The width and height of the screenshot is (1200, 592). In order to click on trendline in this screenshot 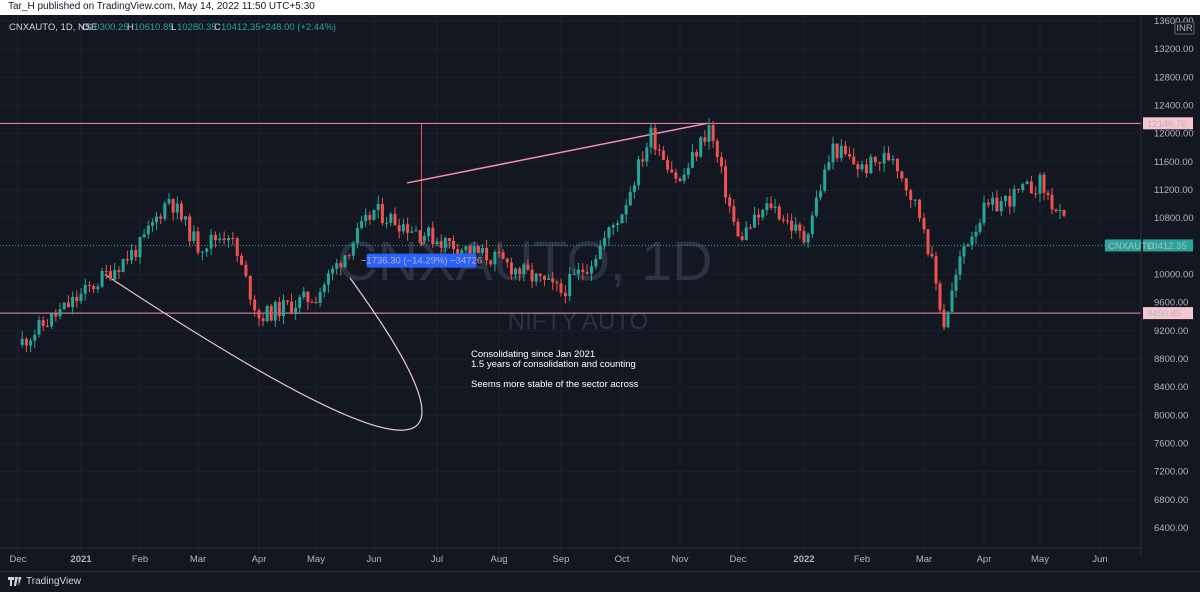, I will do `click(557, 153)`.